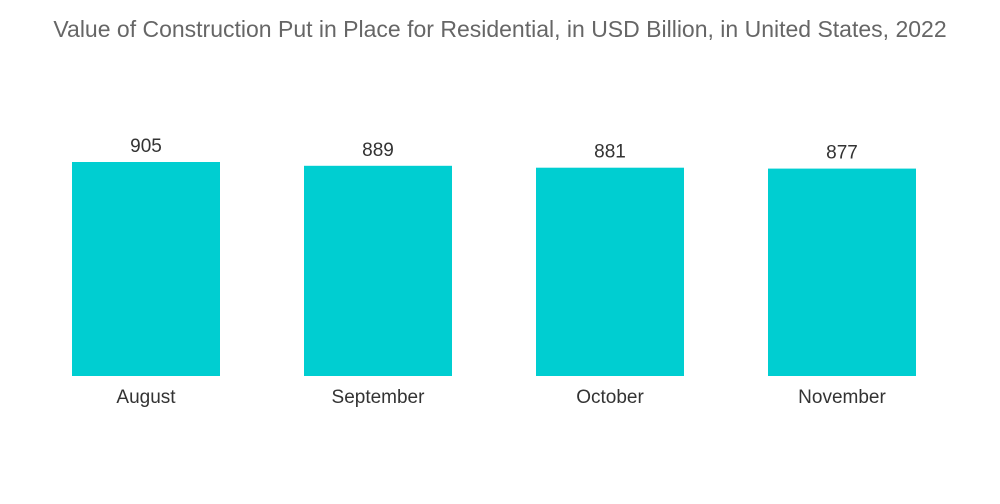 This screenshot has width=1000, height=504. What do you see at coordinates (494, 150) in the screenshot?
I see `value-labels-layer: 905 889 881 877` at bounding box center [494, 150].